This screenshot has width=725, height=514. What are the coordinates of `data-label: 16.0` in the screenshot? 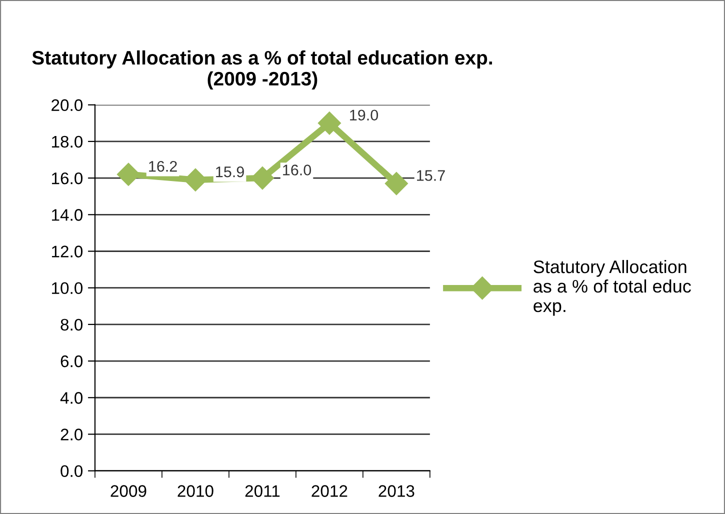 It's located at (297, 170).